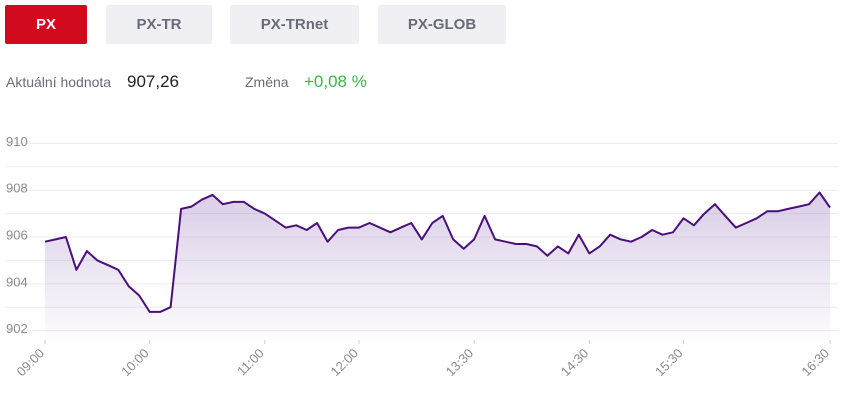  Describe the element at coordinates (294, 24) in the screenshot. I see `tab: PX-TRnet` at that location.